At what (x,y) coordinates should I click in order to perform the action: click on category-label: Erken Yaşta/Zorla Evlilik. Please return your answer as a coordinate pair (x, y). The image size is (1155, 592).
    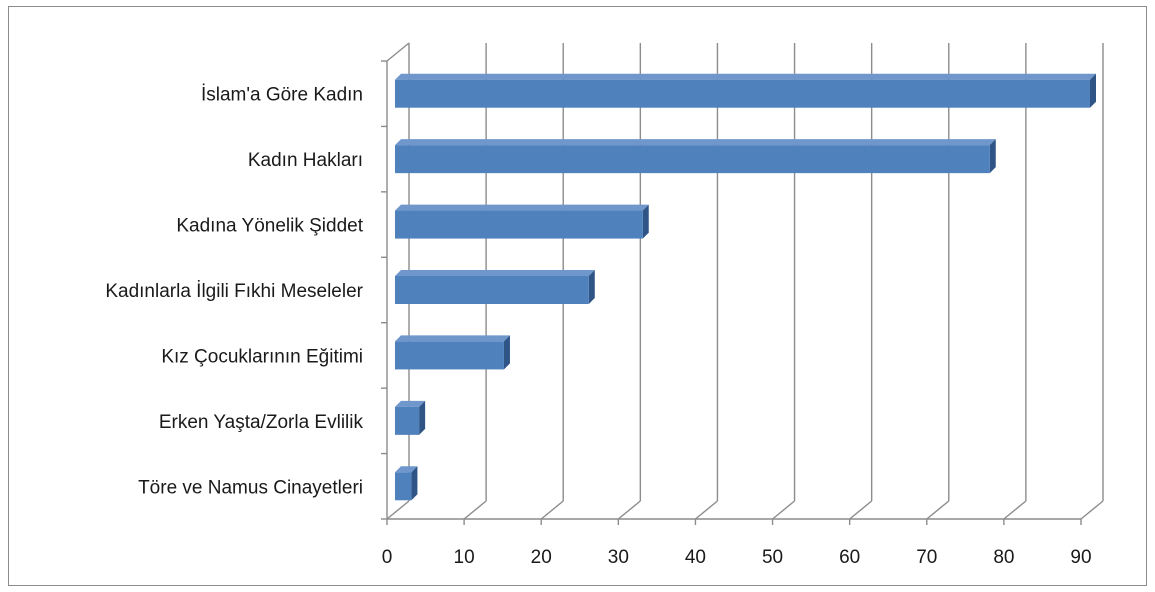
    Looking at the image, I should click on (261, 422).